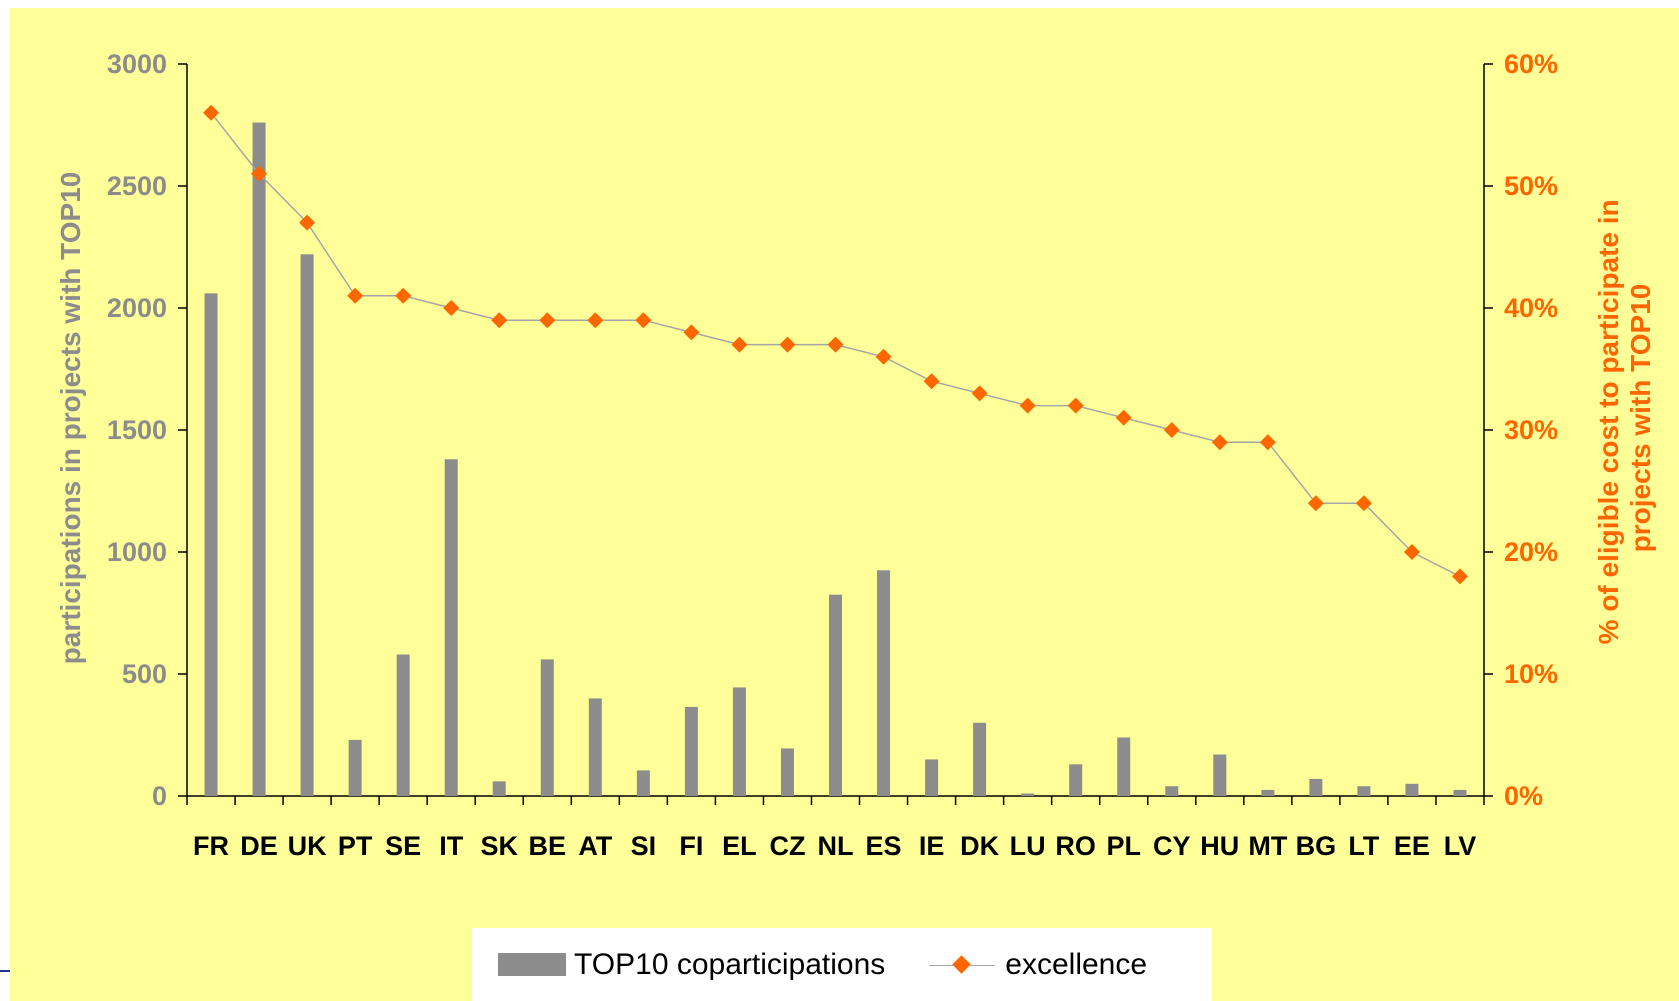 Image resolution: width=1679 pixels, height=1001 pixels. Describe the element at coordinates (307, 846) in the screenshot. I see `x-tick-label: UK` at that location.